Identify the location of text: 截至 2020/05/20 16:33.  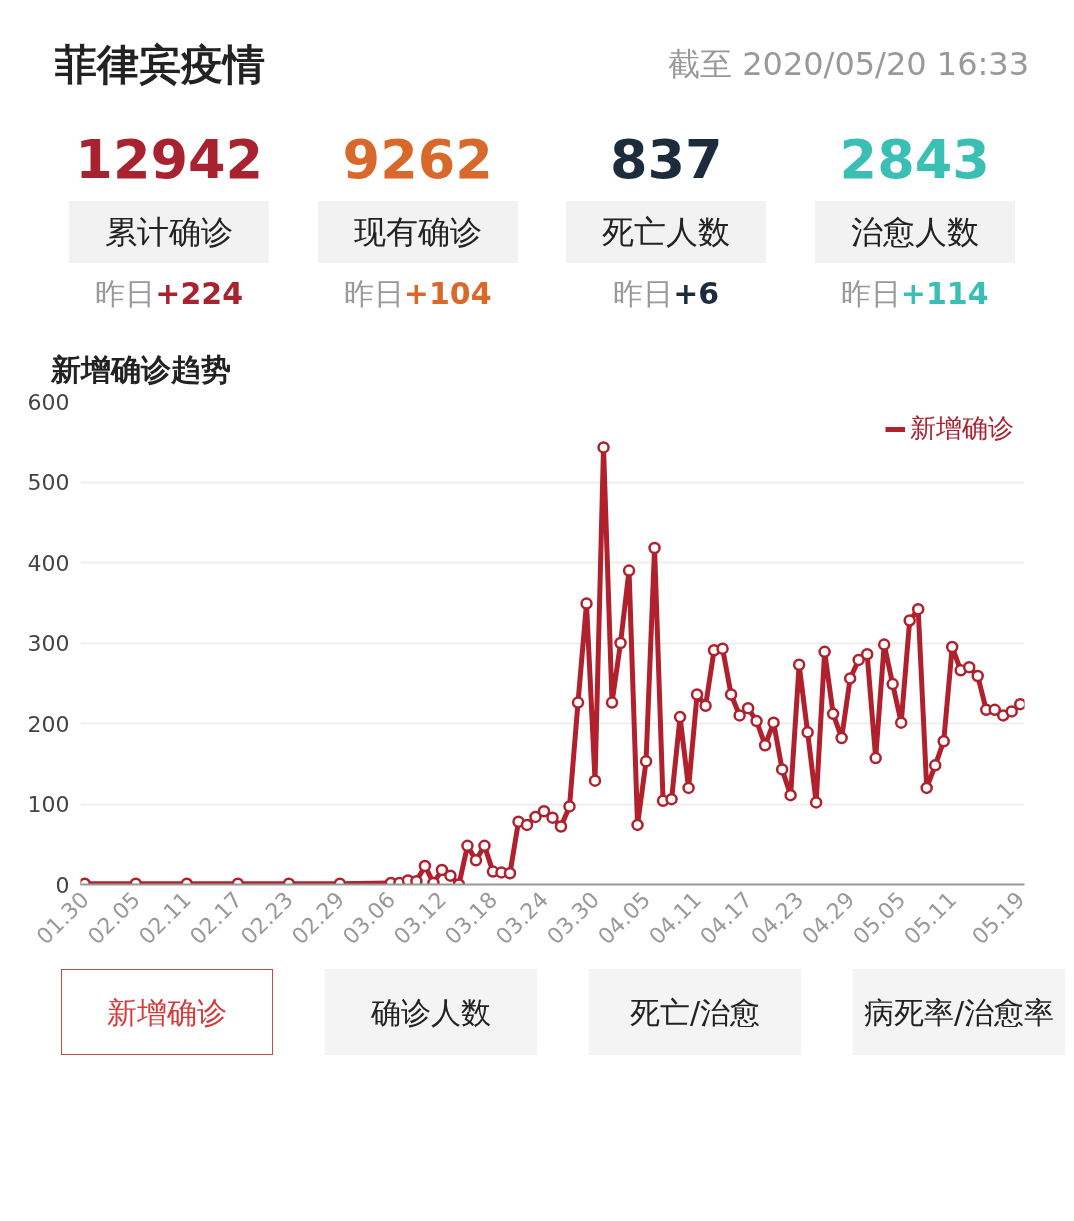
(848, 65).